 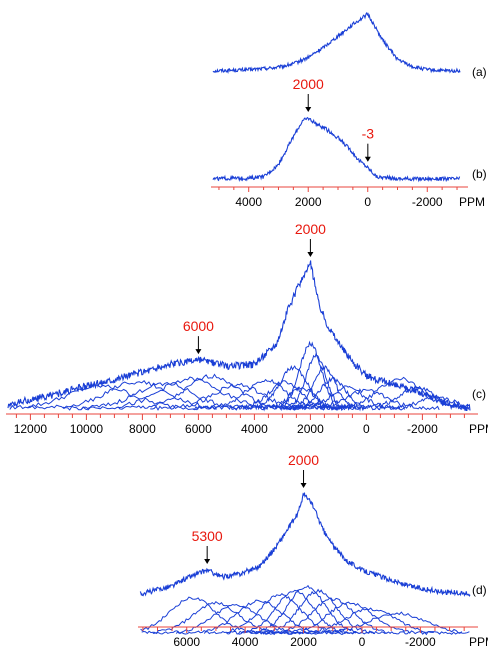 I want to click on panel-label-c: (c), so click(x=479, y=394).